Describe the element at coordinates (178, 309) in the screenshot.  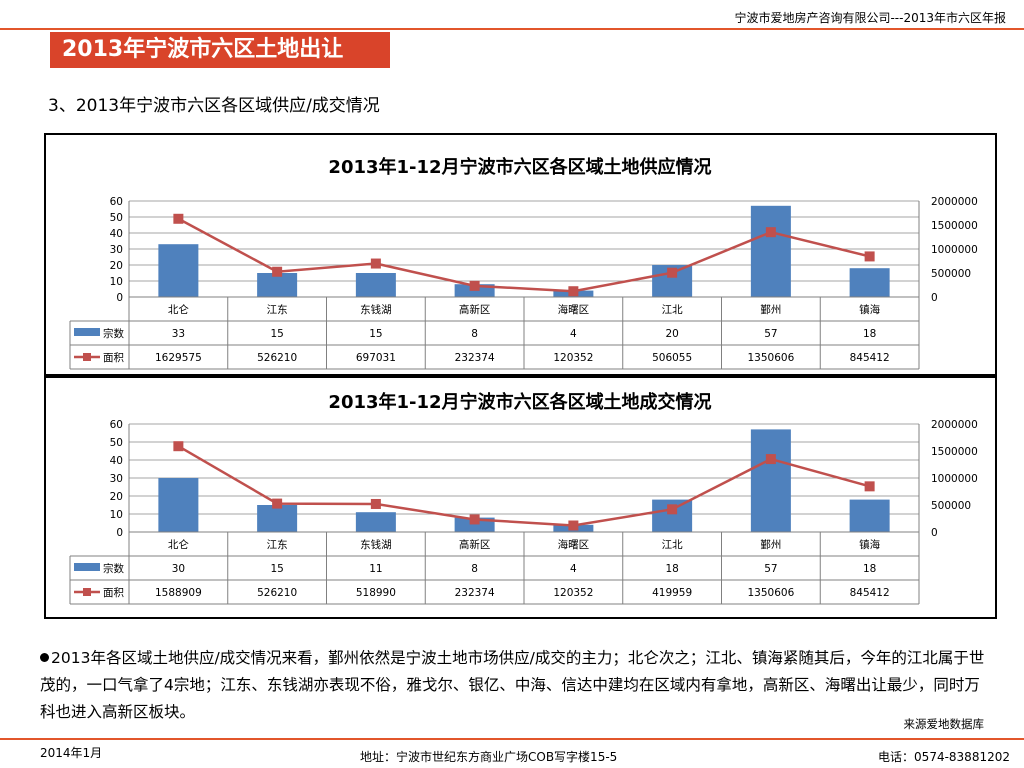
I see `category-label: 北仑` at that location.